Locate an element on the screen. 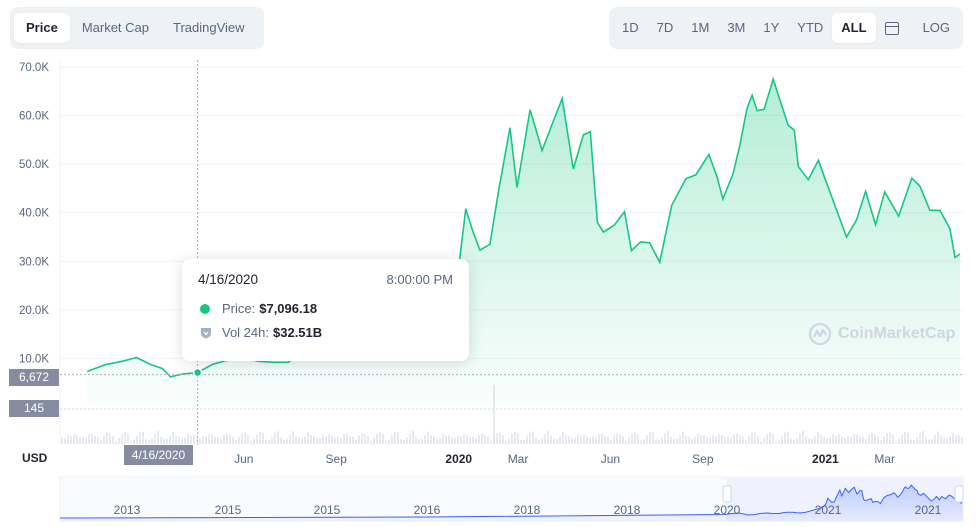  range-7d: 7D is located at coordinates (665, 27).